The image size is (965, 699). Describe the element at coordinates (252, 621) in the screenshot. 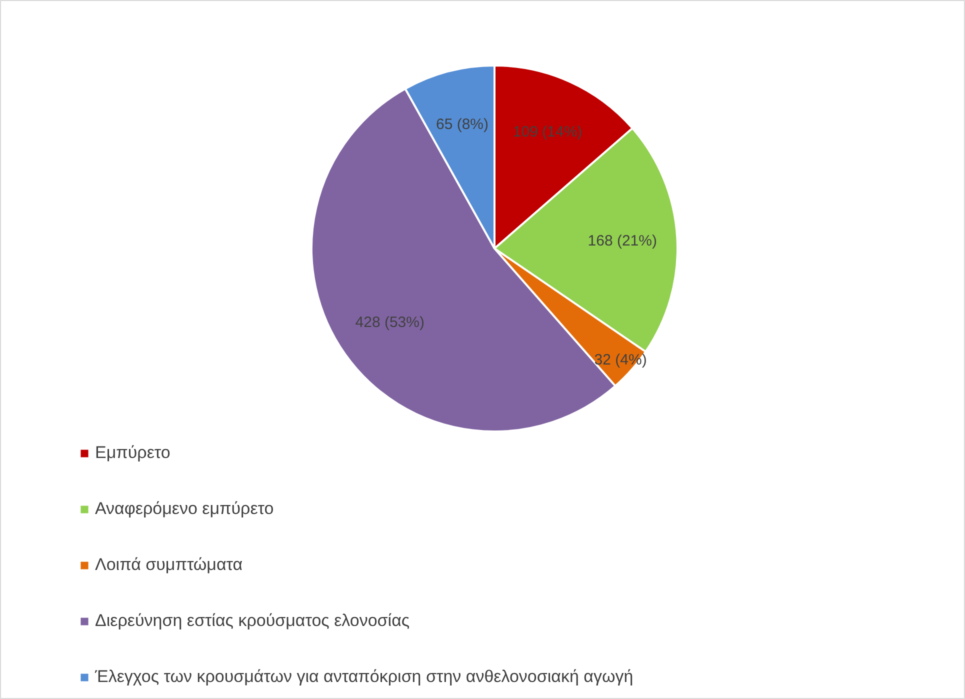

I see `legend-label: Διερεύνηση εστίας κρούσματος ελονοσίας` at that location.